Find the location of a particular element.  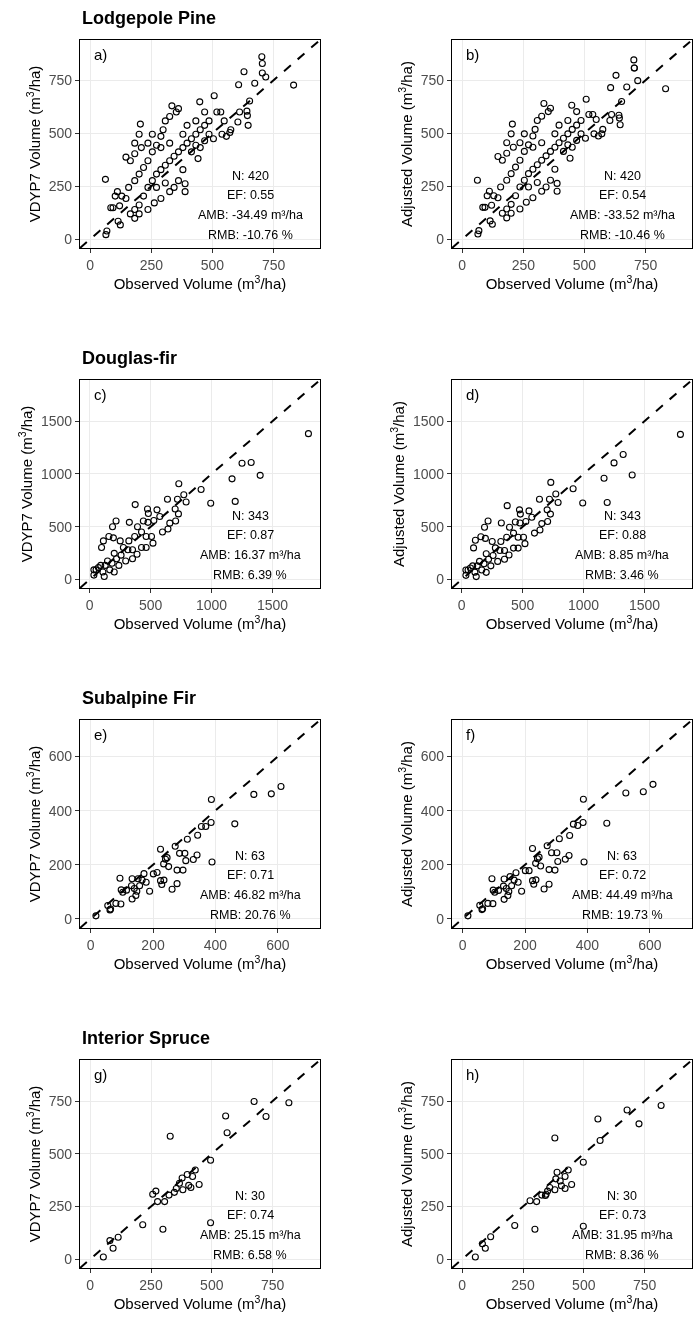

annotation: AMB: 44.49 m³/ha is located at coordinates (622, 895).